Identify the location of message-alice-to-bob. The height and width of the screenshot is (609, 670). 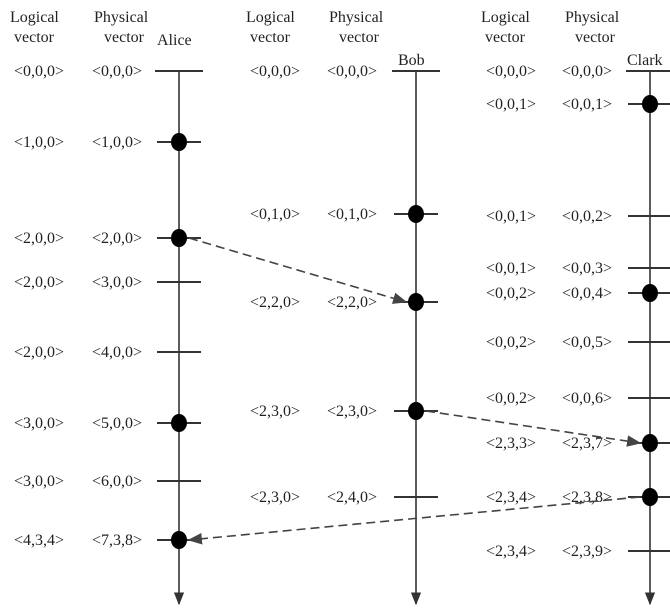
(298, 270).